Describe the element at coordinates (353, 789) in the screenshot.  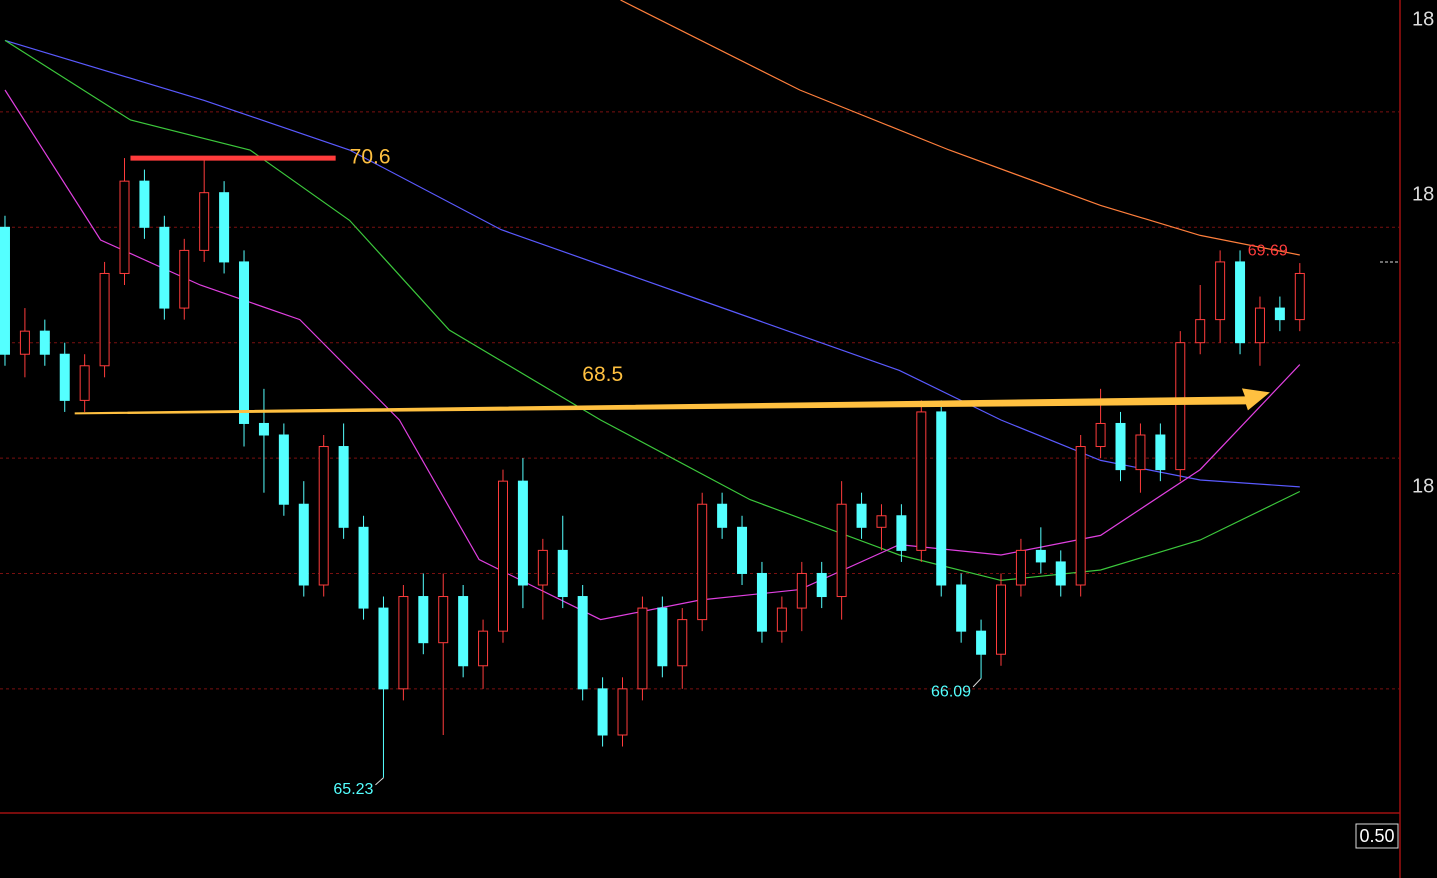
I see `price-label: 65.23` at that location.